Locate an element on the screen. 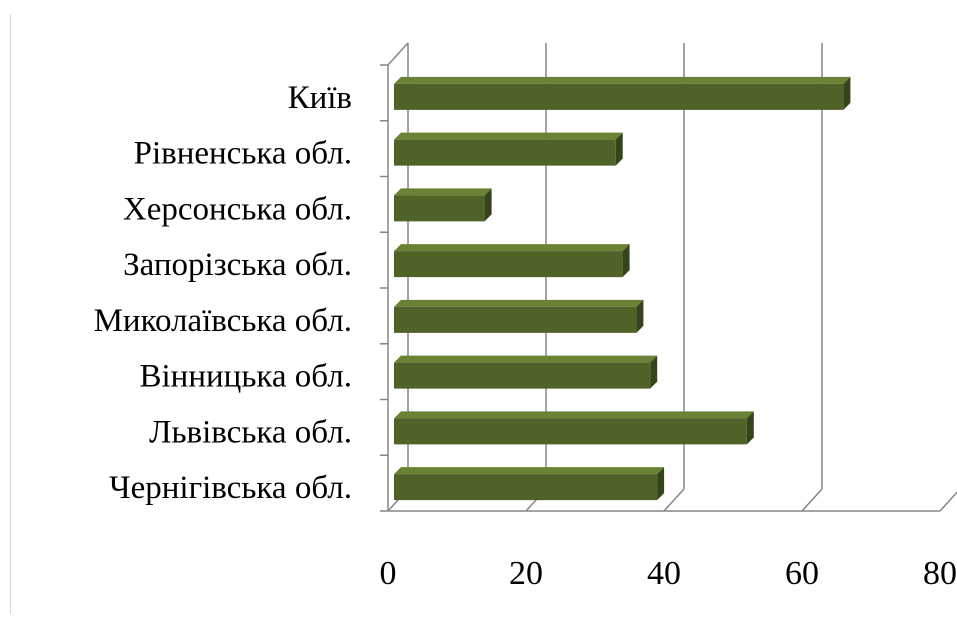 The width and height of the screenshot is (957, 628). category-label: Херсонська обл. is located at coordinates (237, 209).